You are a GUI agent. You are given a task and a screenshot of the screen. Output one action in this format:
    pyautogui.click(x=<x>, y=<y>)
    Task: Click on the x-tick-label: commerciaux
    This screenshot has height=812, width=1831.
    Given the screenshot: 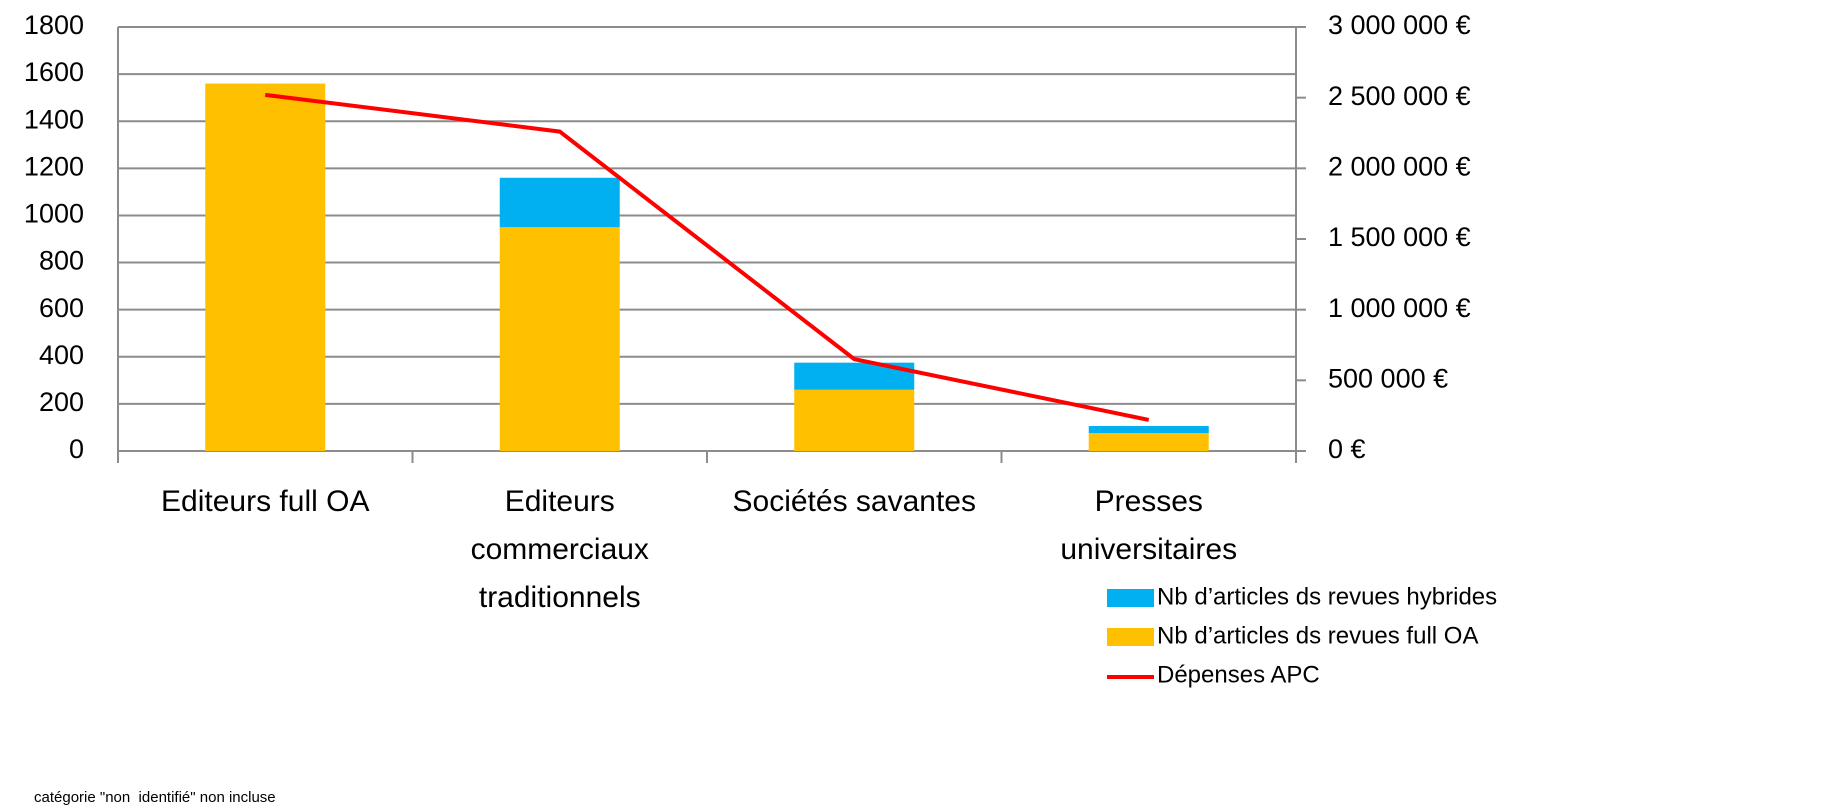 What is the action you would take?
    pyautogui.click(x=560, y=549)
    